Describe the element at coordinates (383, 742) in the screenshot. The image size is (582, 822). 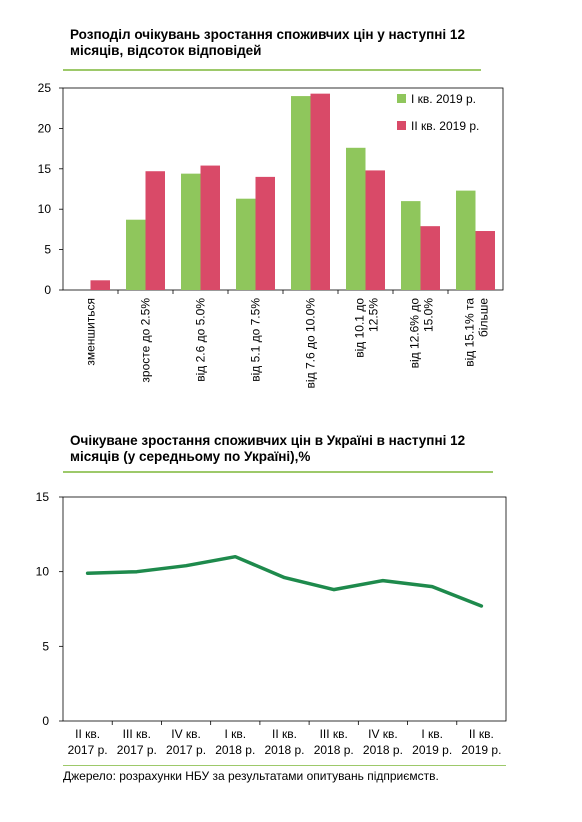
I see `x-tick-label: IV кв. 2018 р.` at that location.